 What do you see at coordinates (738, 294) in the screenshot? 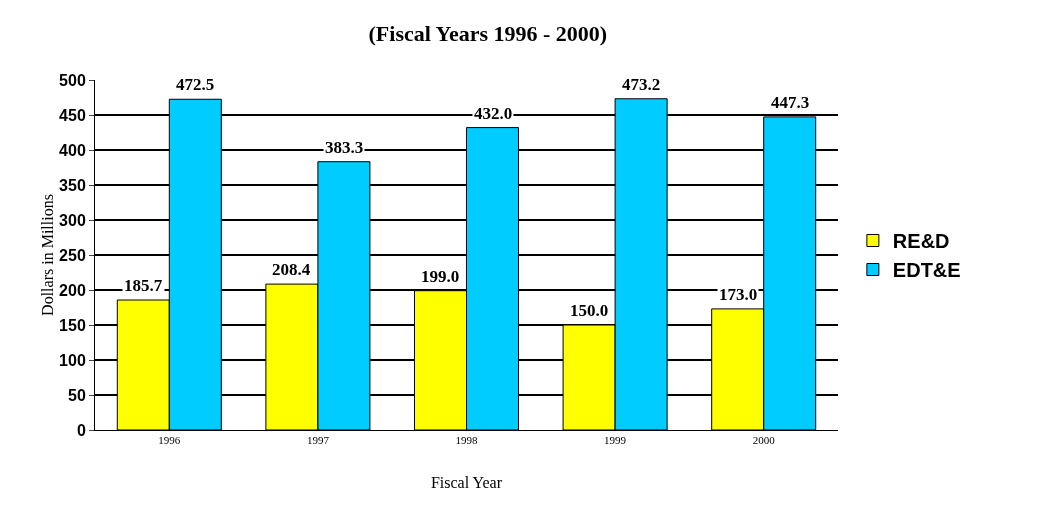
I see `data-label: 173.0` at bounding box center [738, 294].